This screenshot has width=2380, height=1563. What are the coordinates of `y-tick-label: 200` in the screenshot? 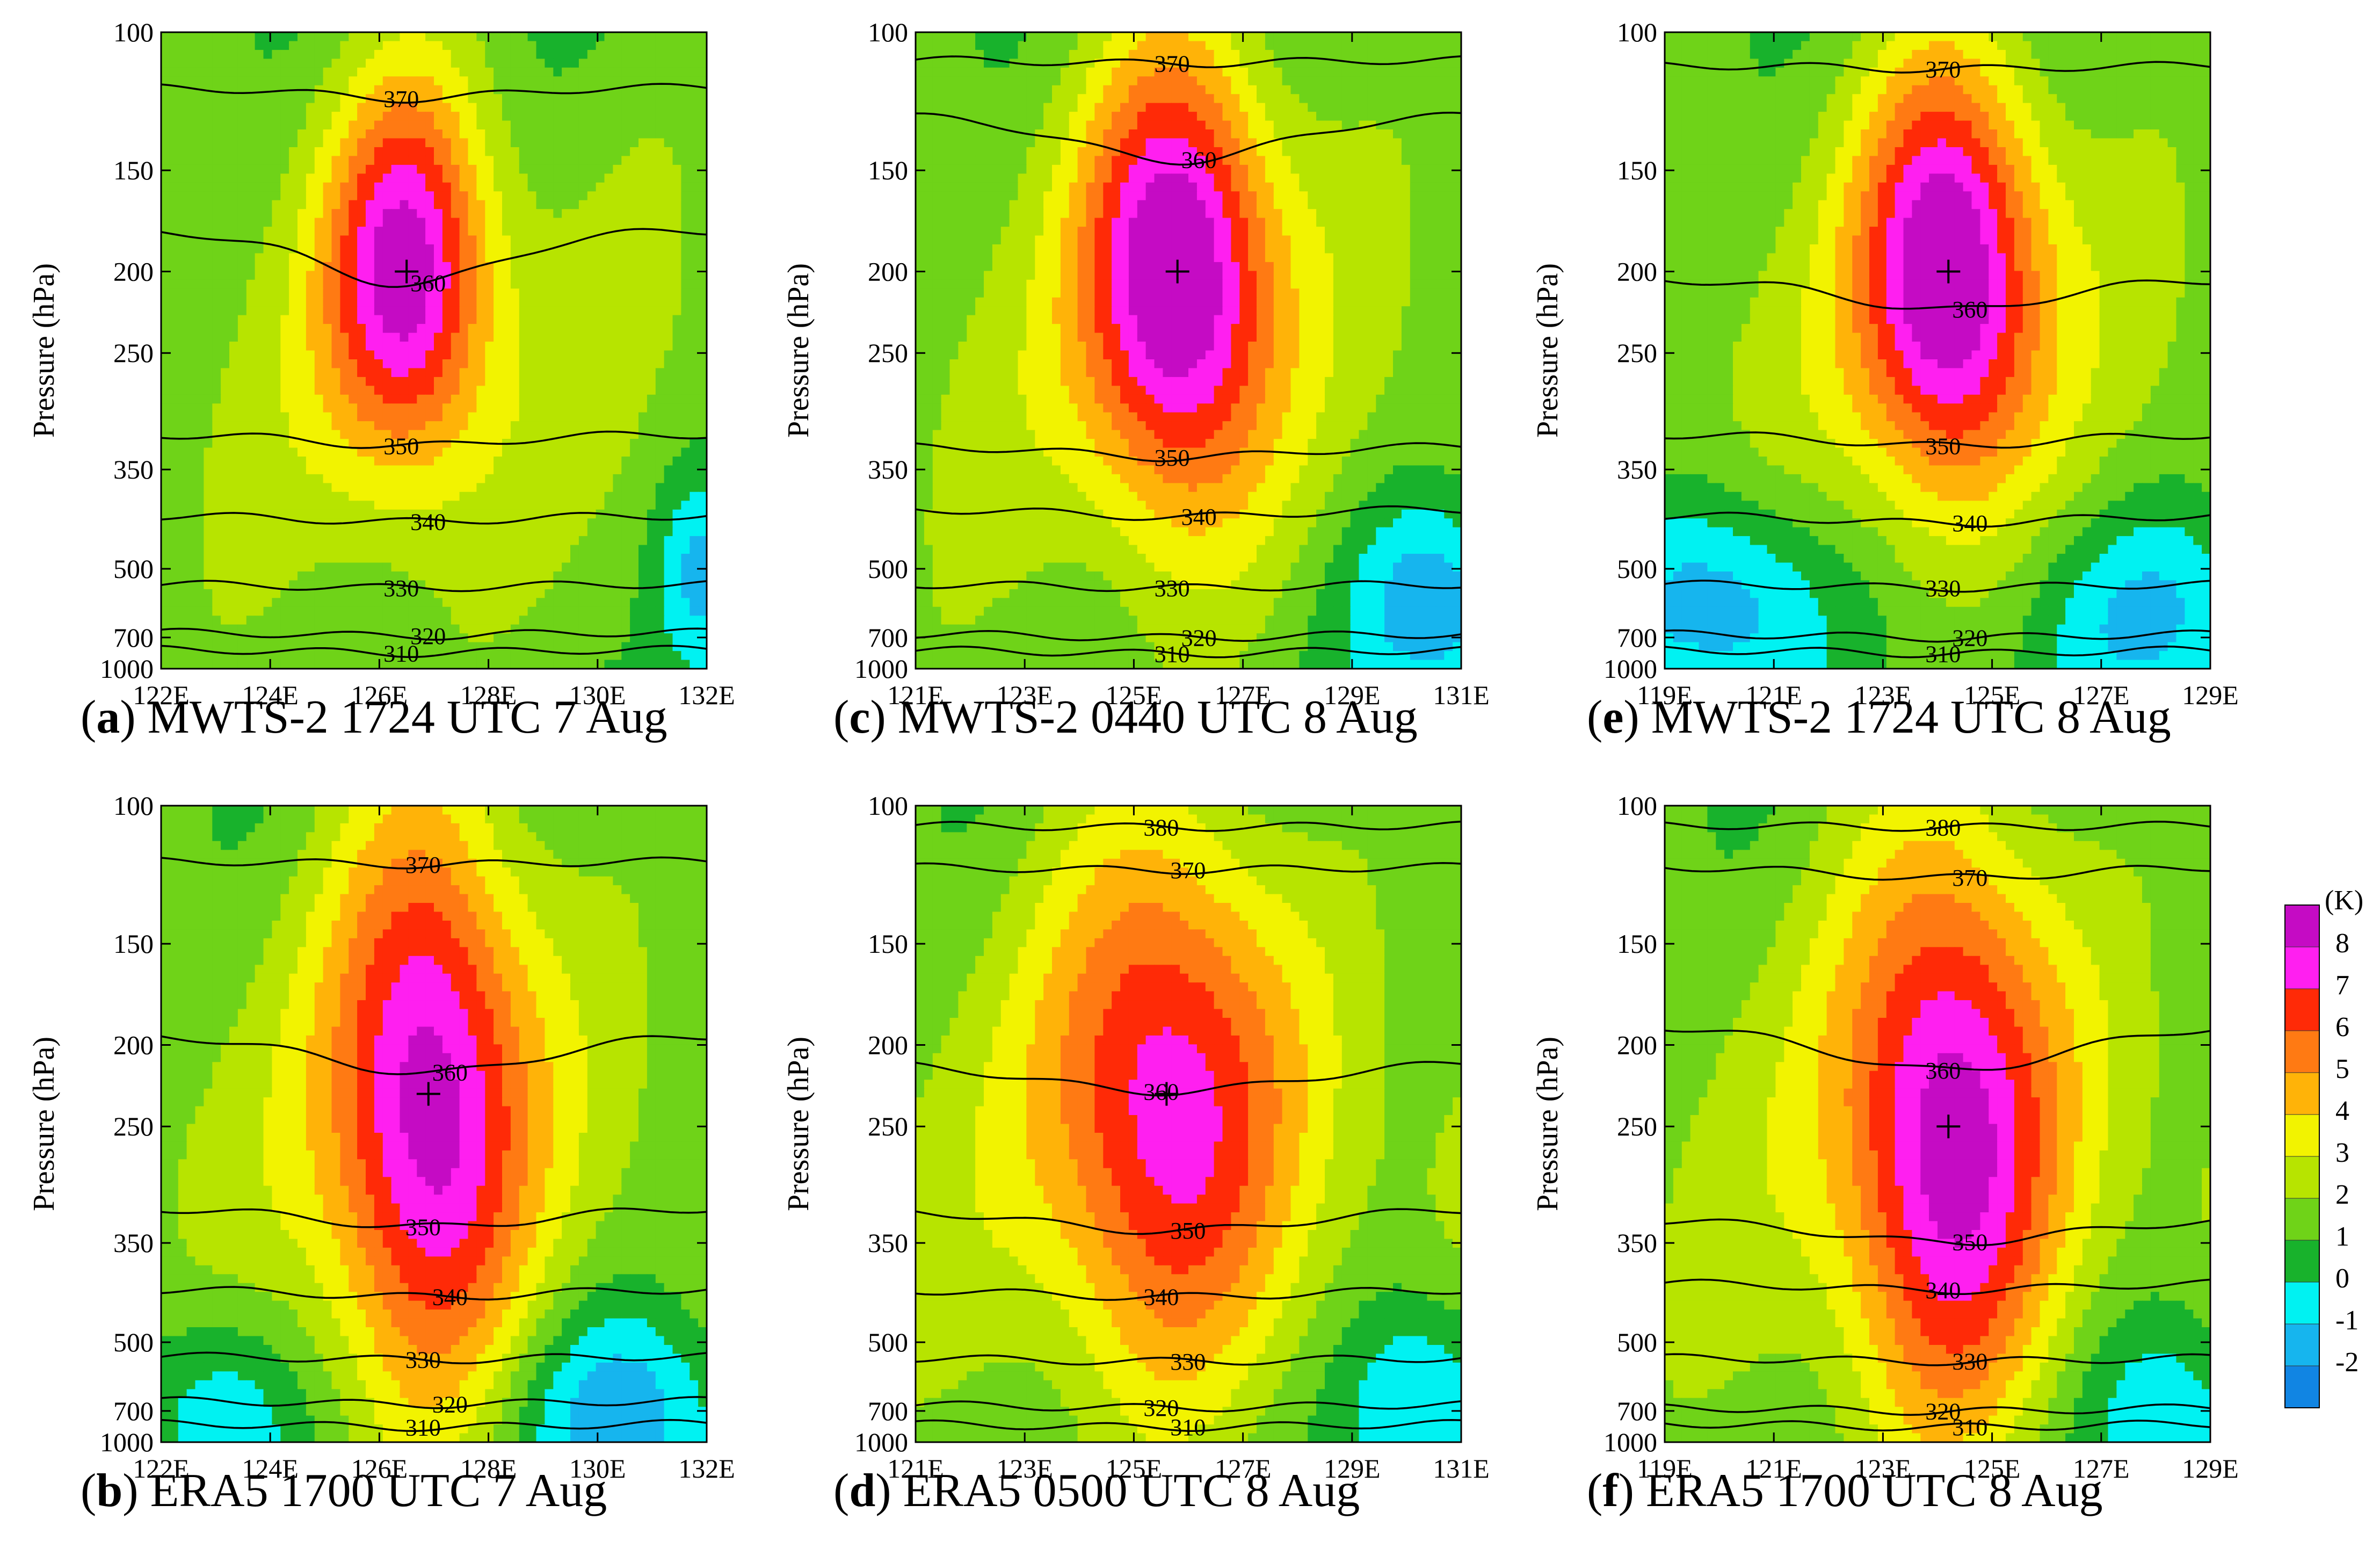 It's located at (133, 272).